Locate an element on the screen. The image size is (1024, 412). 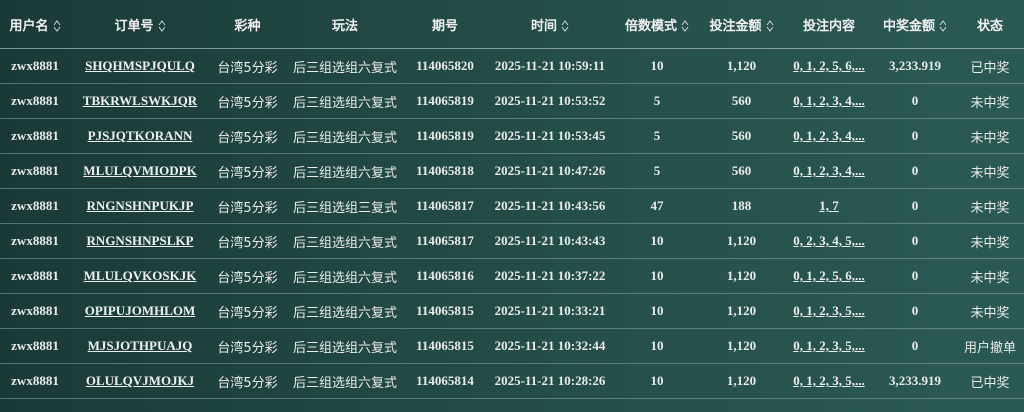
time: 2025-11-21 10:37:22 is located at coordinates (550, 275).